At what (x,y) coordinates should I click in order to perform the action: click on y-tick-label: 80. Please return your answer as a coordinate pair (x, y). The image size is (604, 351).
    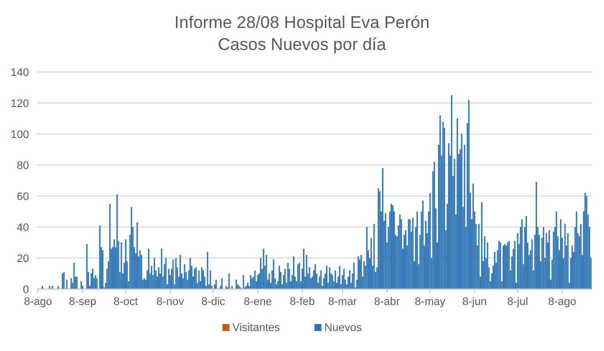
    Looking at the image, I should click on (22, 166).